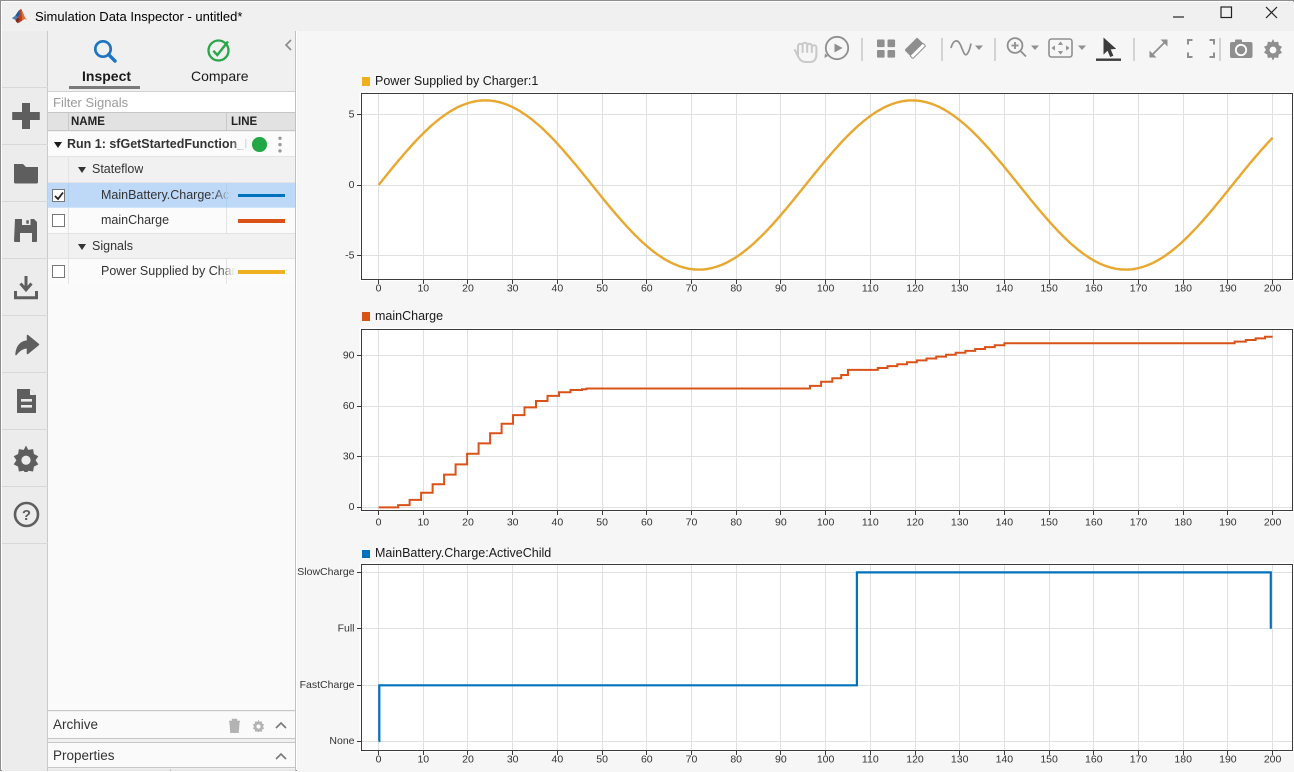 This screenshot has height=772, width=1294. What do you see at coordinates (327, 685) in the screenshot?
I see `svg-text: FastCharge` at bounding box center [327, 685].